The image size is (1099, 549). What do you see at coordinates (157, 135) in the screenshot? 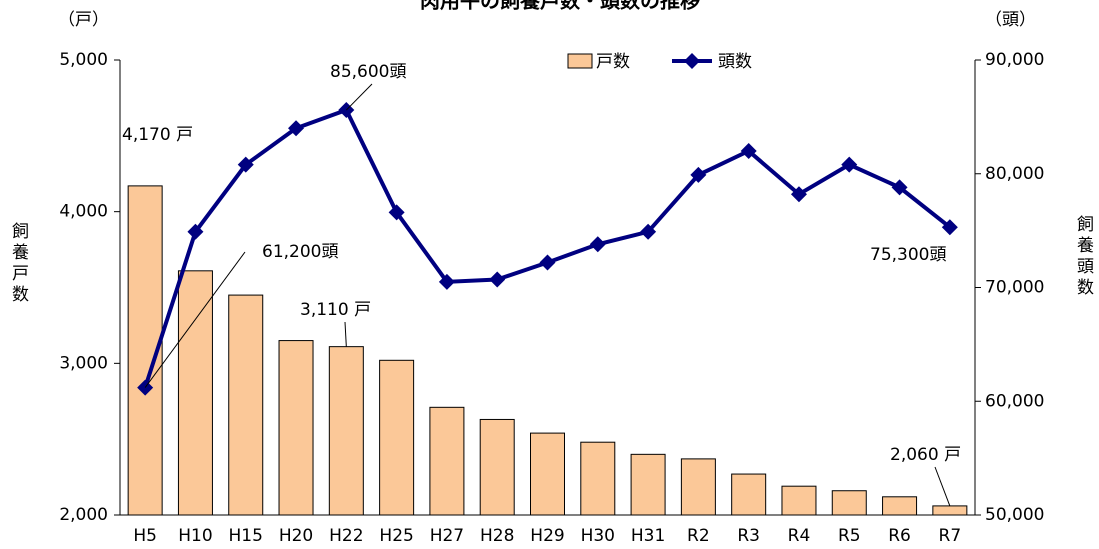
I see `value-label: 4,170 戸` at bounding box center [157, 135].